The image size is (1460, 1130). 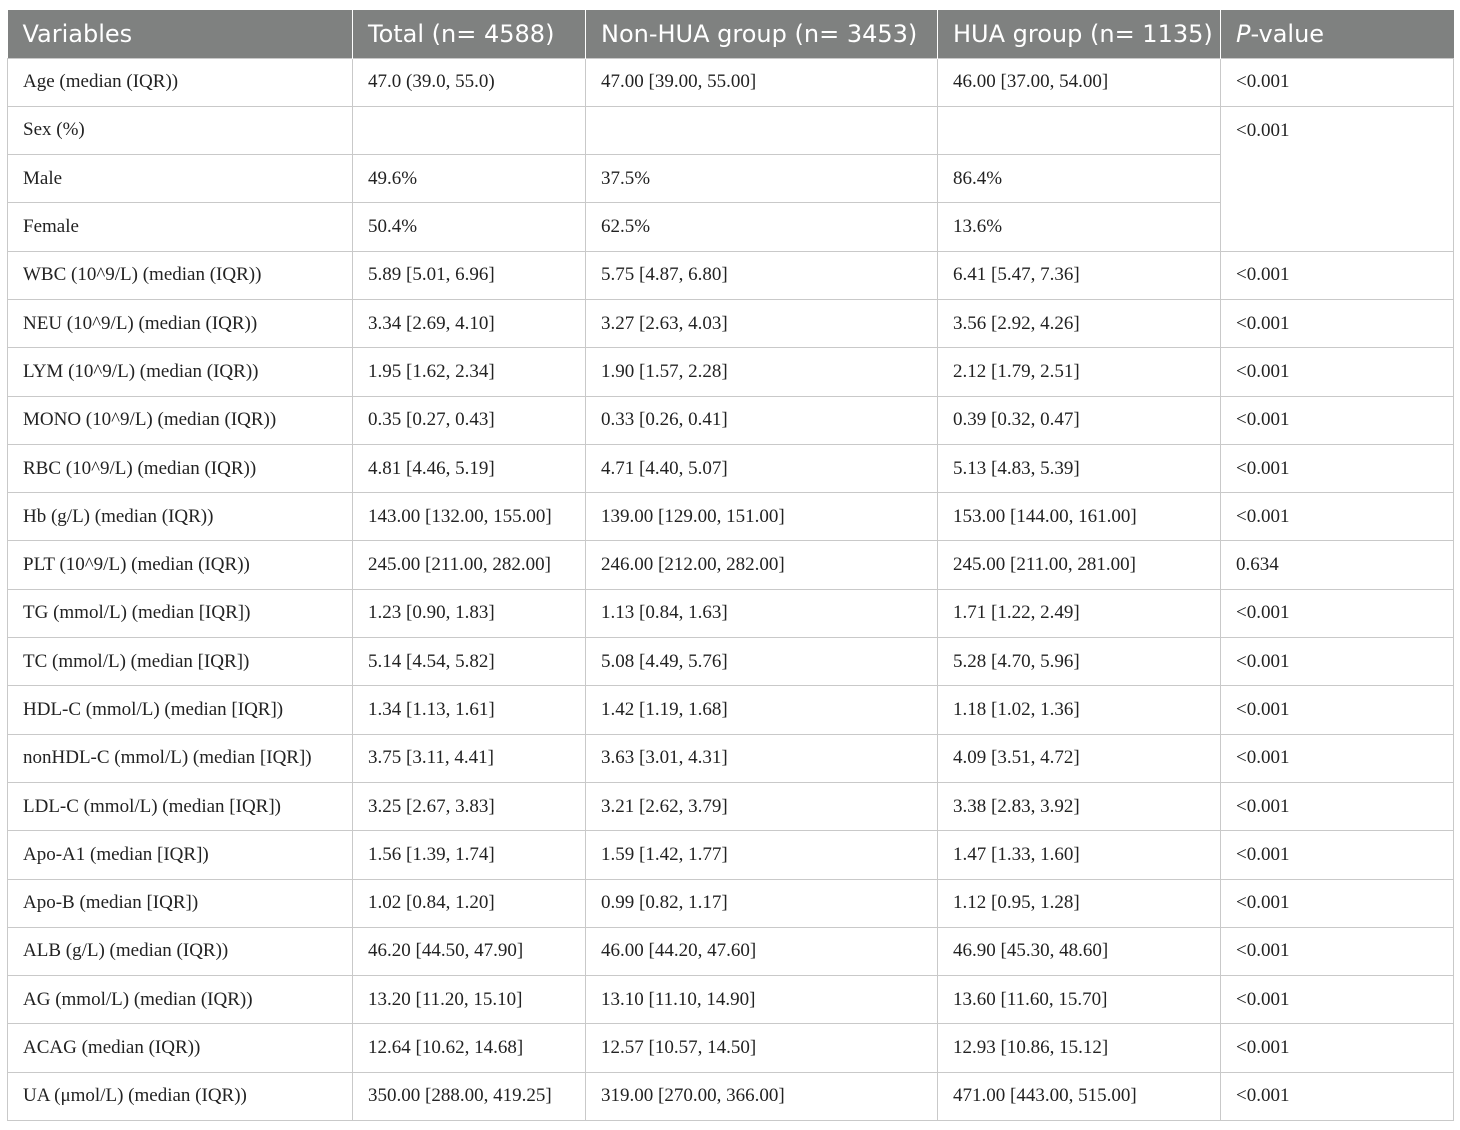 What do you see at coordinates (469, 420) in the screenshot?
I see `total-cell: 0.35 [0.27, 0.43]` at bounding box center [469, 420].